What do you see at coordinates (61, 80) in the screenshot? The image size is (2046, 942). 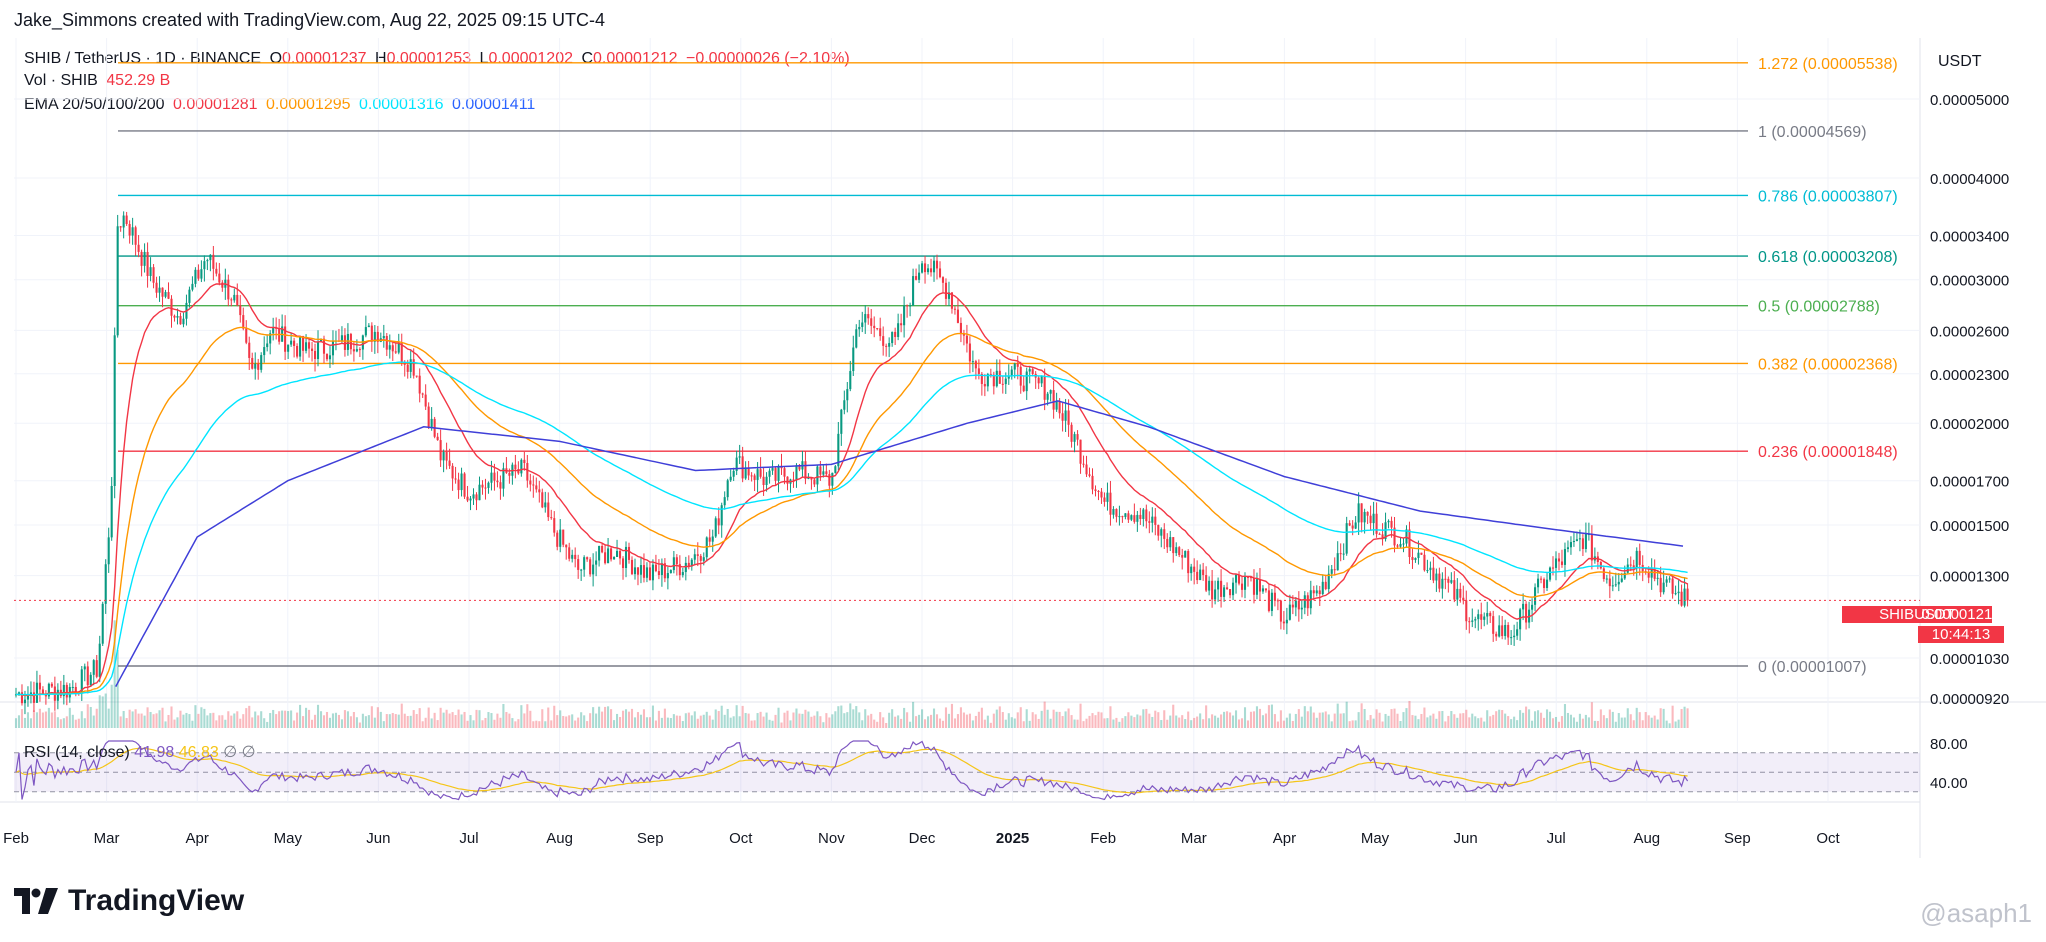 I see `volume-label: Vol · SHIB` at bounding box center [61, 80].